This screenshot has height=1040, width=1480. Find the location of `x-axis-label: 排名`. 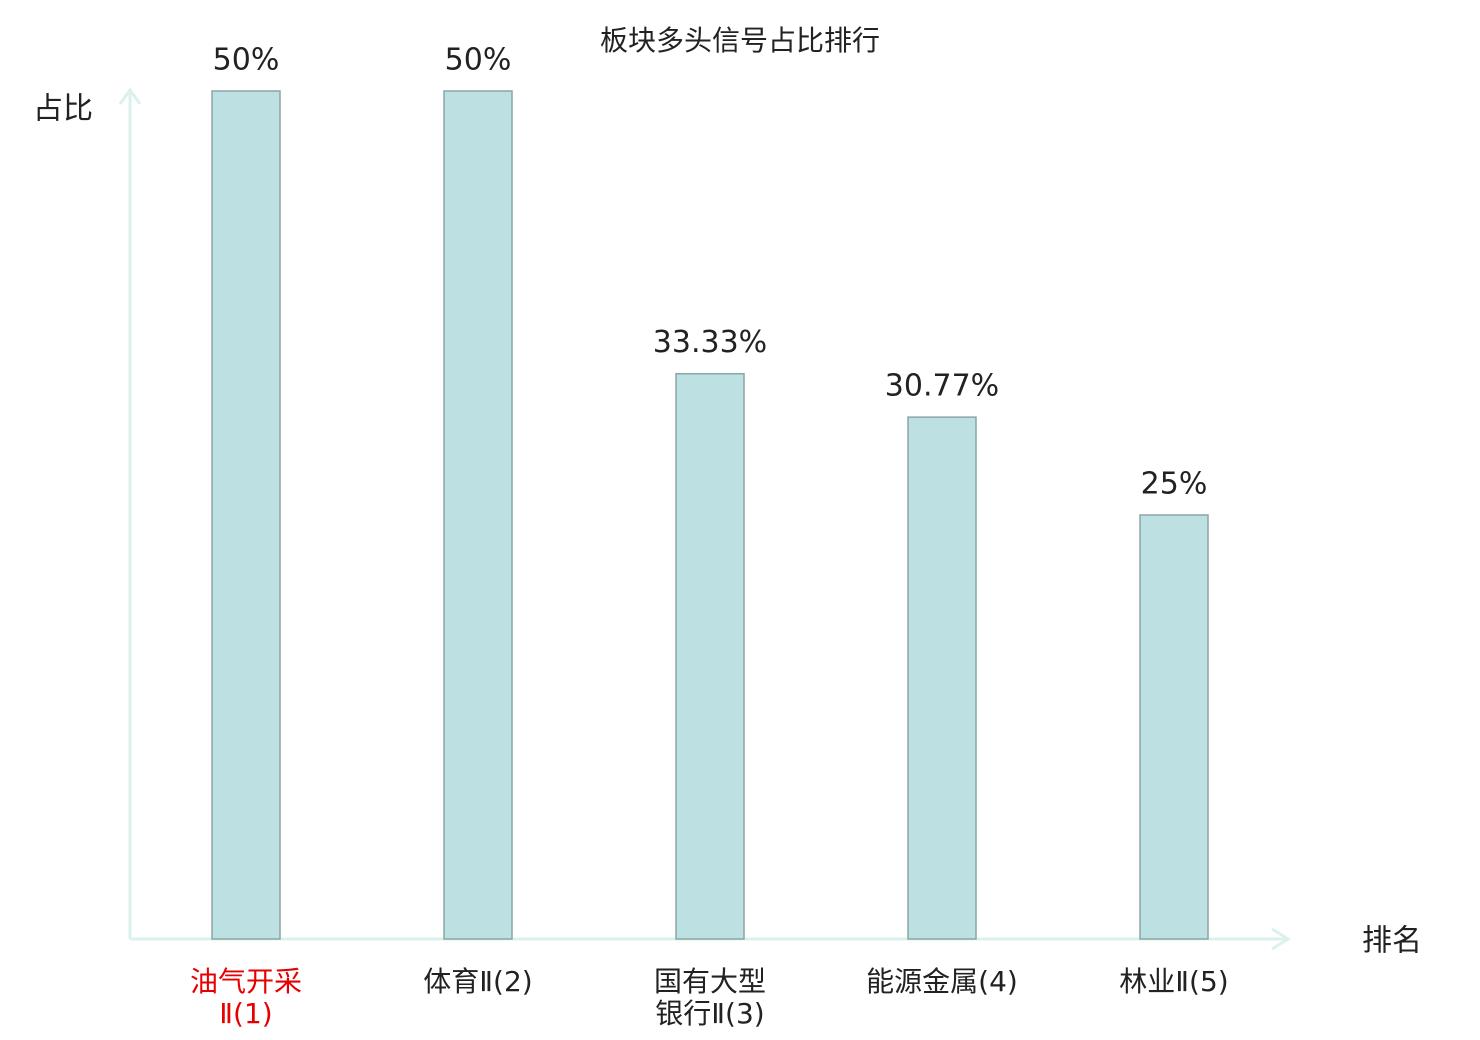

x-axis-label: 排名 is located at coordinates (1392, 941).